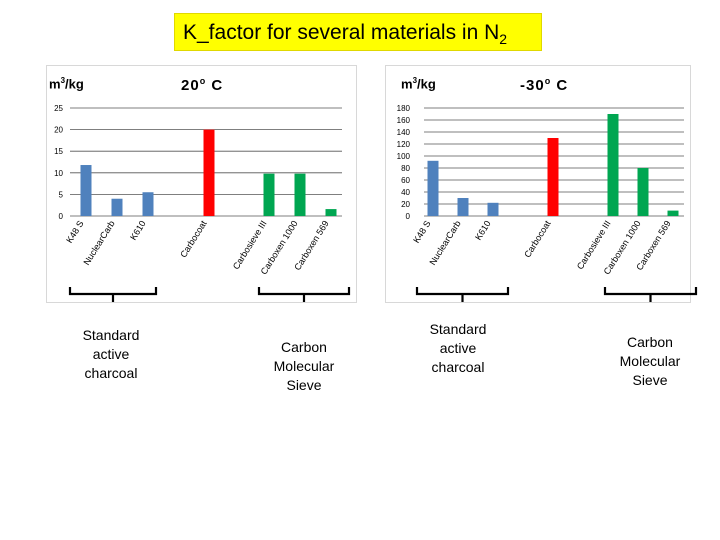  What do you see at coordinates (650, 361) in the screenshot?
I see `group-label-cms-right: Carbon Molecular Sieve` at bounding box center [650, 361].